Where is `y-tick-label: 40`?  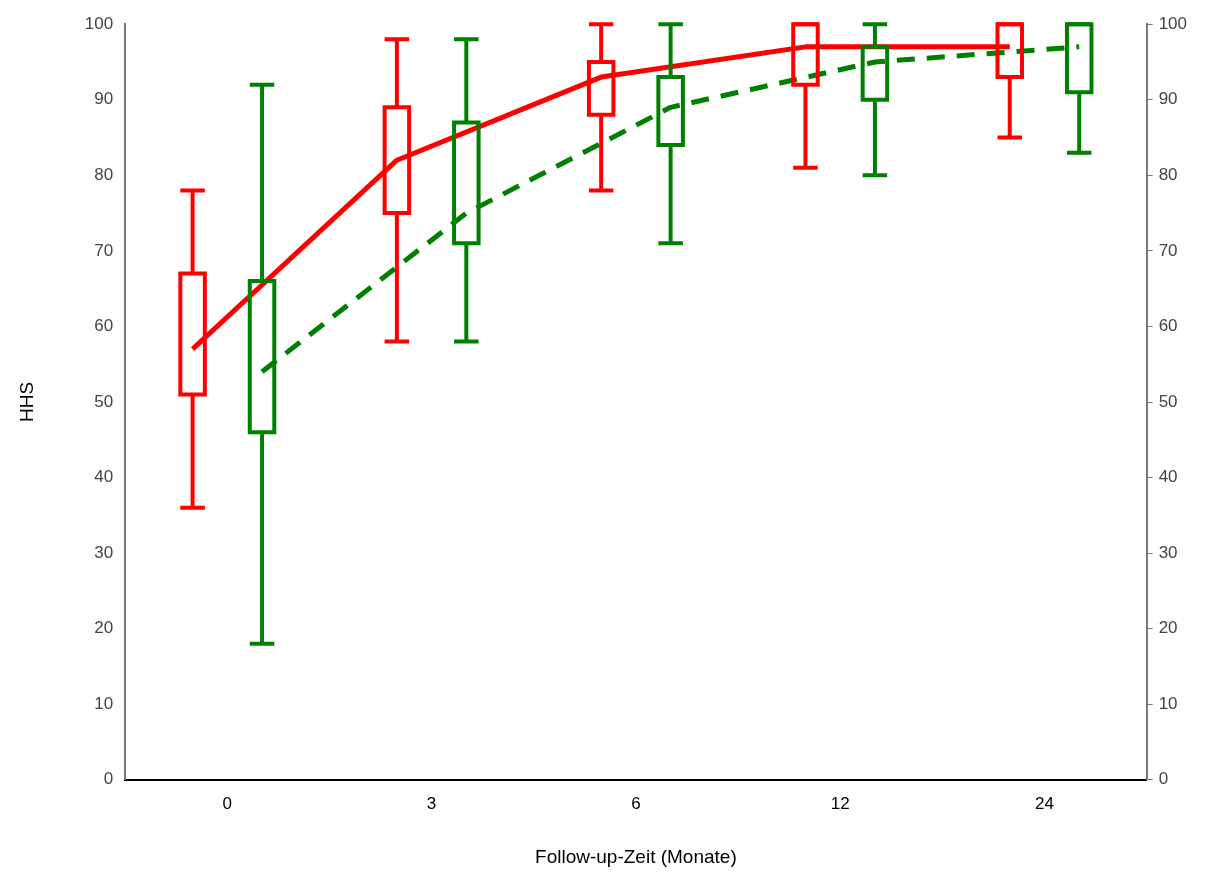
y-tick-label: 40 is located at coordinates (104, 477).